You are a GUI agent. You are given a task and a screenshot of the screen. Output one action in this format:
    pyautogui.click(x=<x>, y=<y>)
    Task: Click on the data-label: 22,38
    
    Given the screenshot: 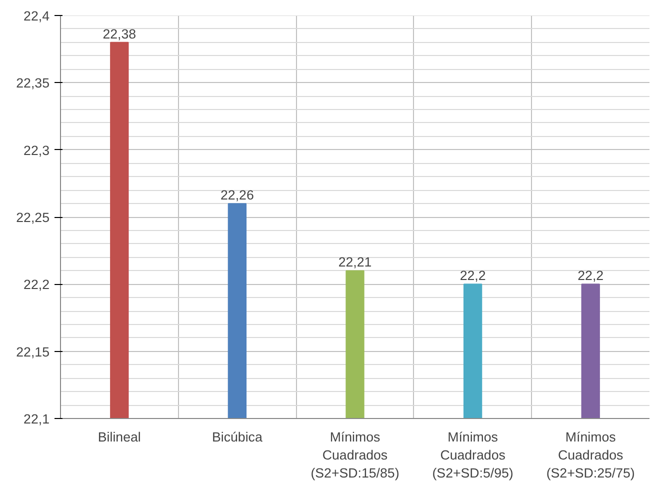 What is the action you would take?
    pyautogui.click(x=119, y=34)
    